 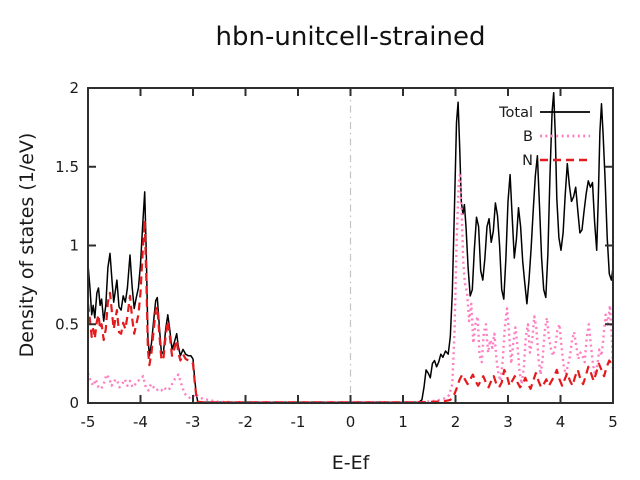 I want to click on x-tick-label: -3, so click(x=193, y=422).